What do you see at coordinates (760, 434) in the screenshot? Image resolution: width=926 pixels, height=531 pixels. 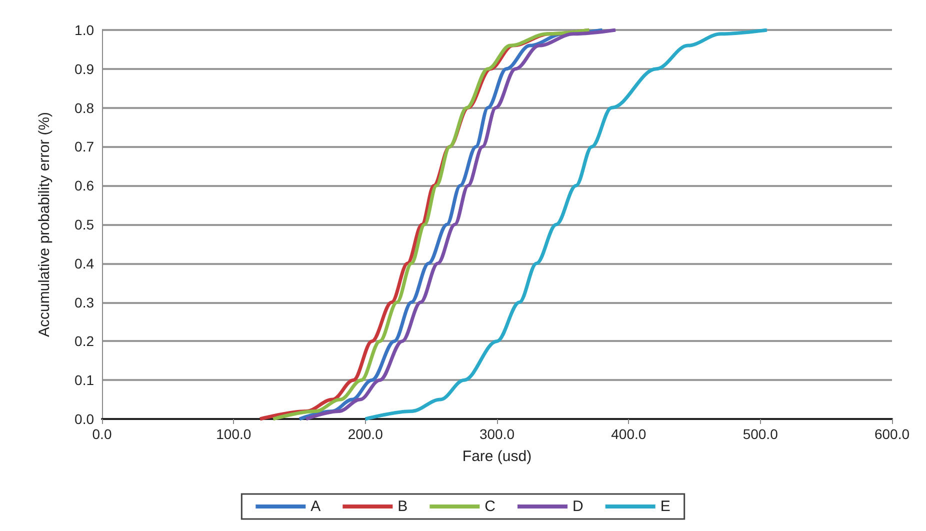 I see `x-tick-label: 500.0` at bounding box center [760, 434].